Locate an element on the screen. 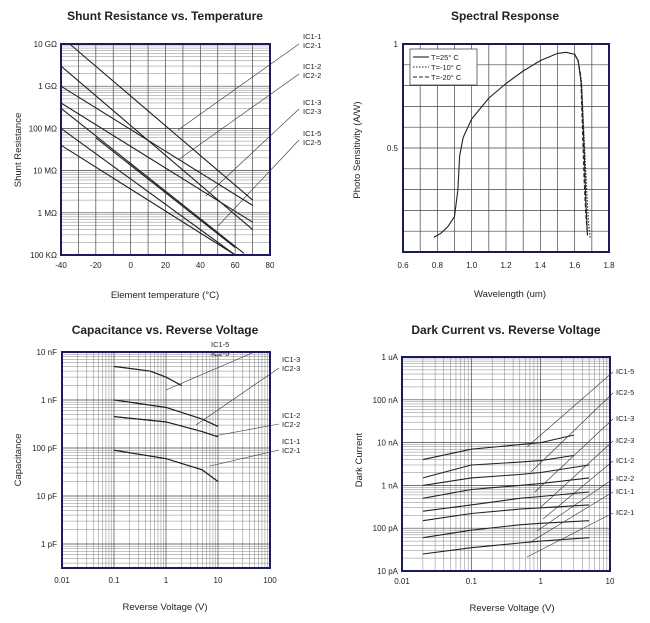 This screenshot has height=623, width=650. x-tick-label: 1.2 is located at coordinates (506, 265).